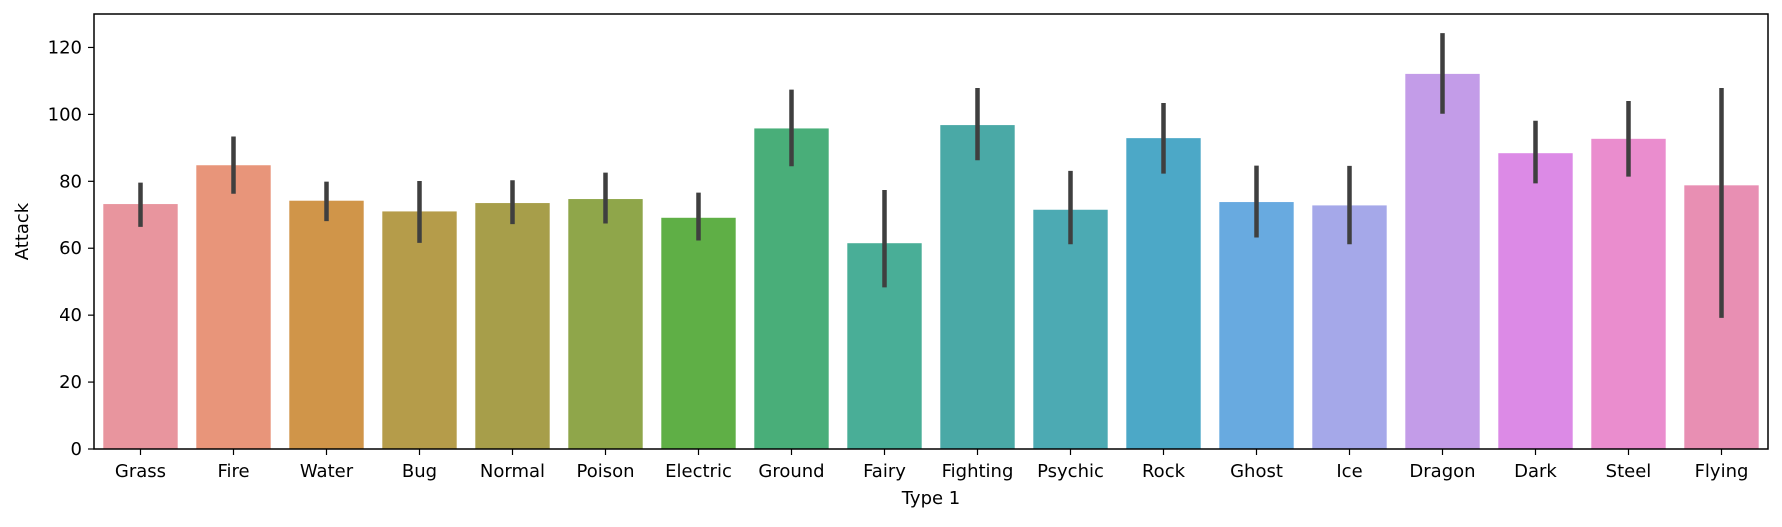 The image size is (1782, 527). I want to click on y-axis: 0 20 40 60 80 100 120, so click(71, 248).